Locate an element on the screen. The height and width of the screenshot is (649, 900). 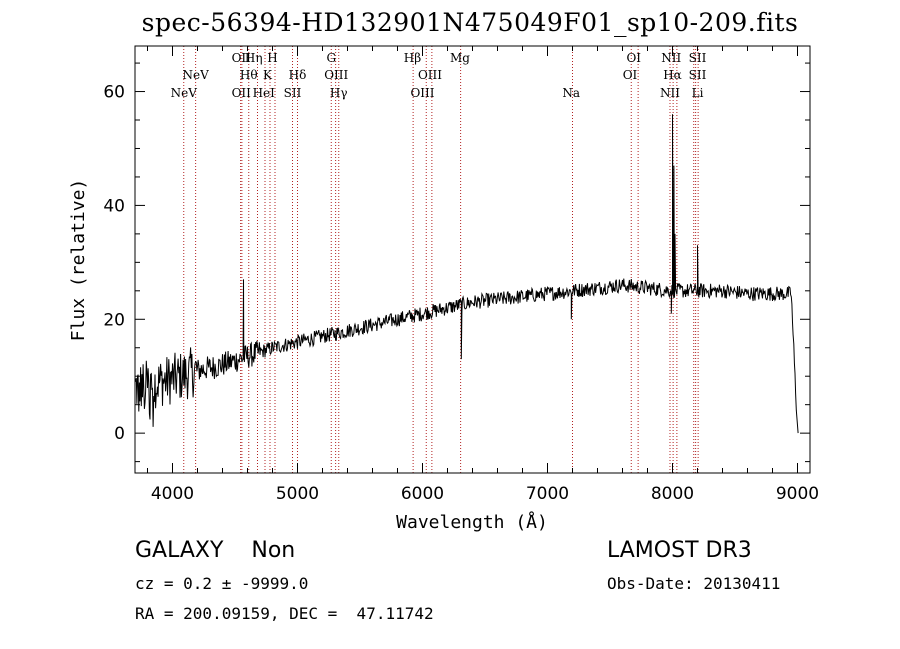
y-tick-label: 20 is located at coordinates (114, 320).